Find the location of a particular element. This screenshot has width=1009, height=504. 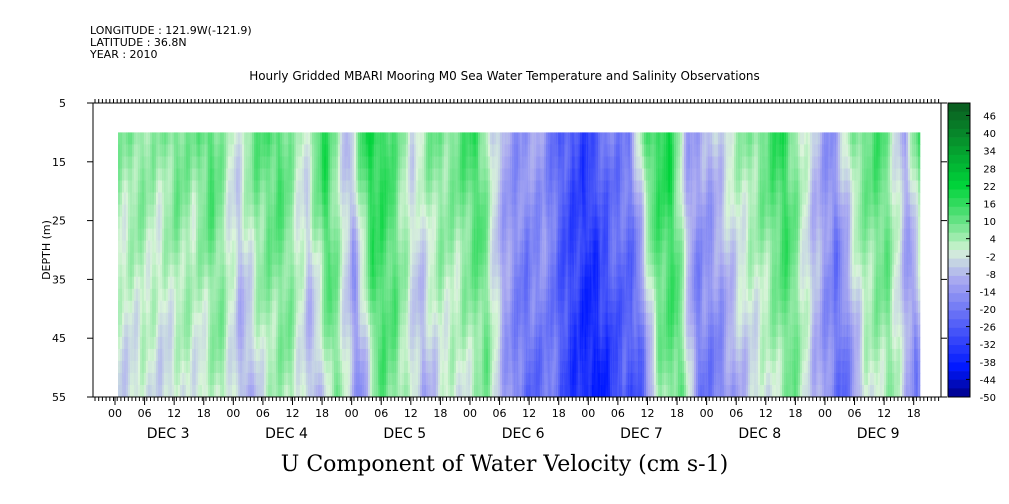

year-label: YEAR : 2010 is located at coordinates (124, 54).